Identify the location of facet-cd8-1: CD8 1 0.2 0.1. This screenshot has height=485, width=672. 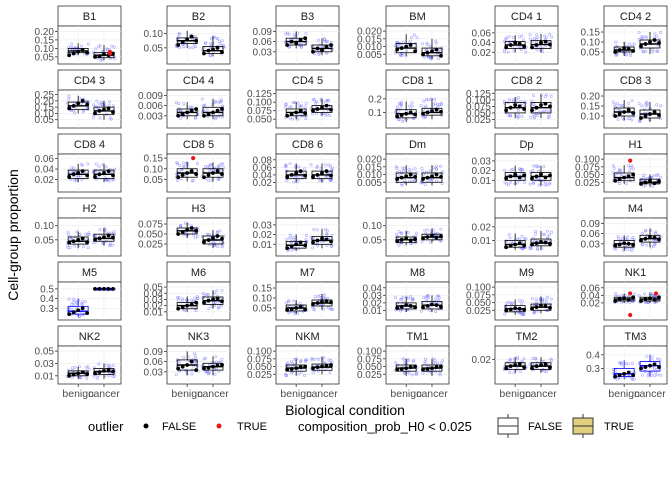
(409, 99).